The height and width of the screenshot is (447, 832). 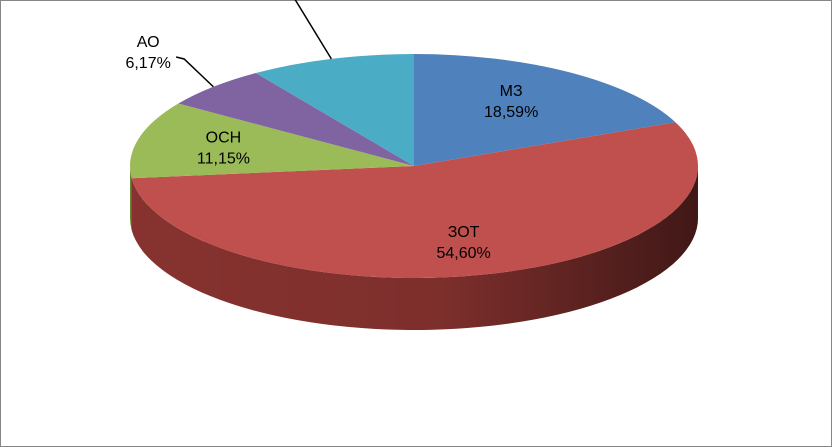 What do you see at coordinates (131, 198) in the screenshot?
I see `slice-side-shade-осн` at bounding box center [131, 198].